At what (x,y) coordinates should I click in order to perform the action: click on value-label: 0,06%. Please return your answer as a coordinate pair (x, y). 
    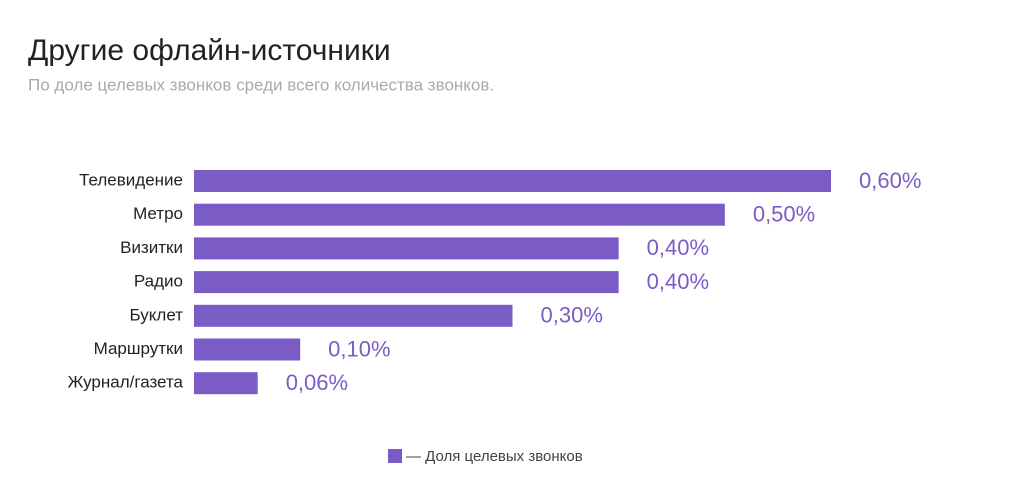
    Looking at the image, I should click on (317, 382).